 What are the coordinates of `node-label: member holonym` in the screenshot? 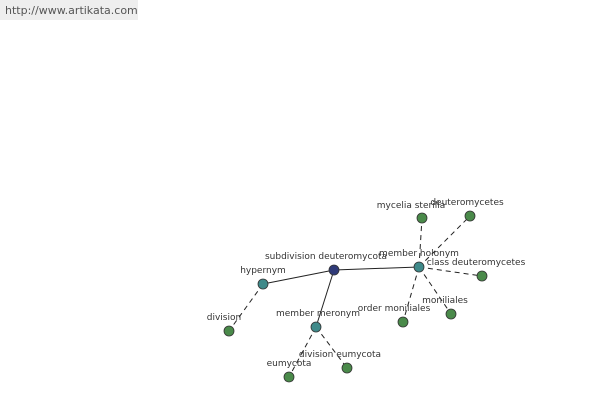 It's located at (419, 254).